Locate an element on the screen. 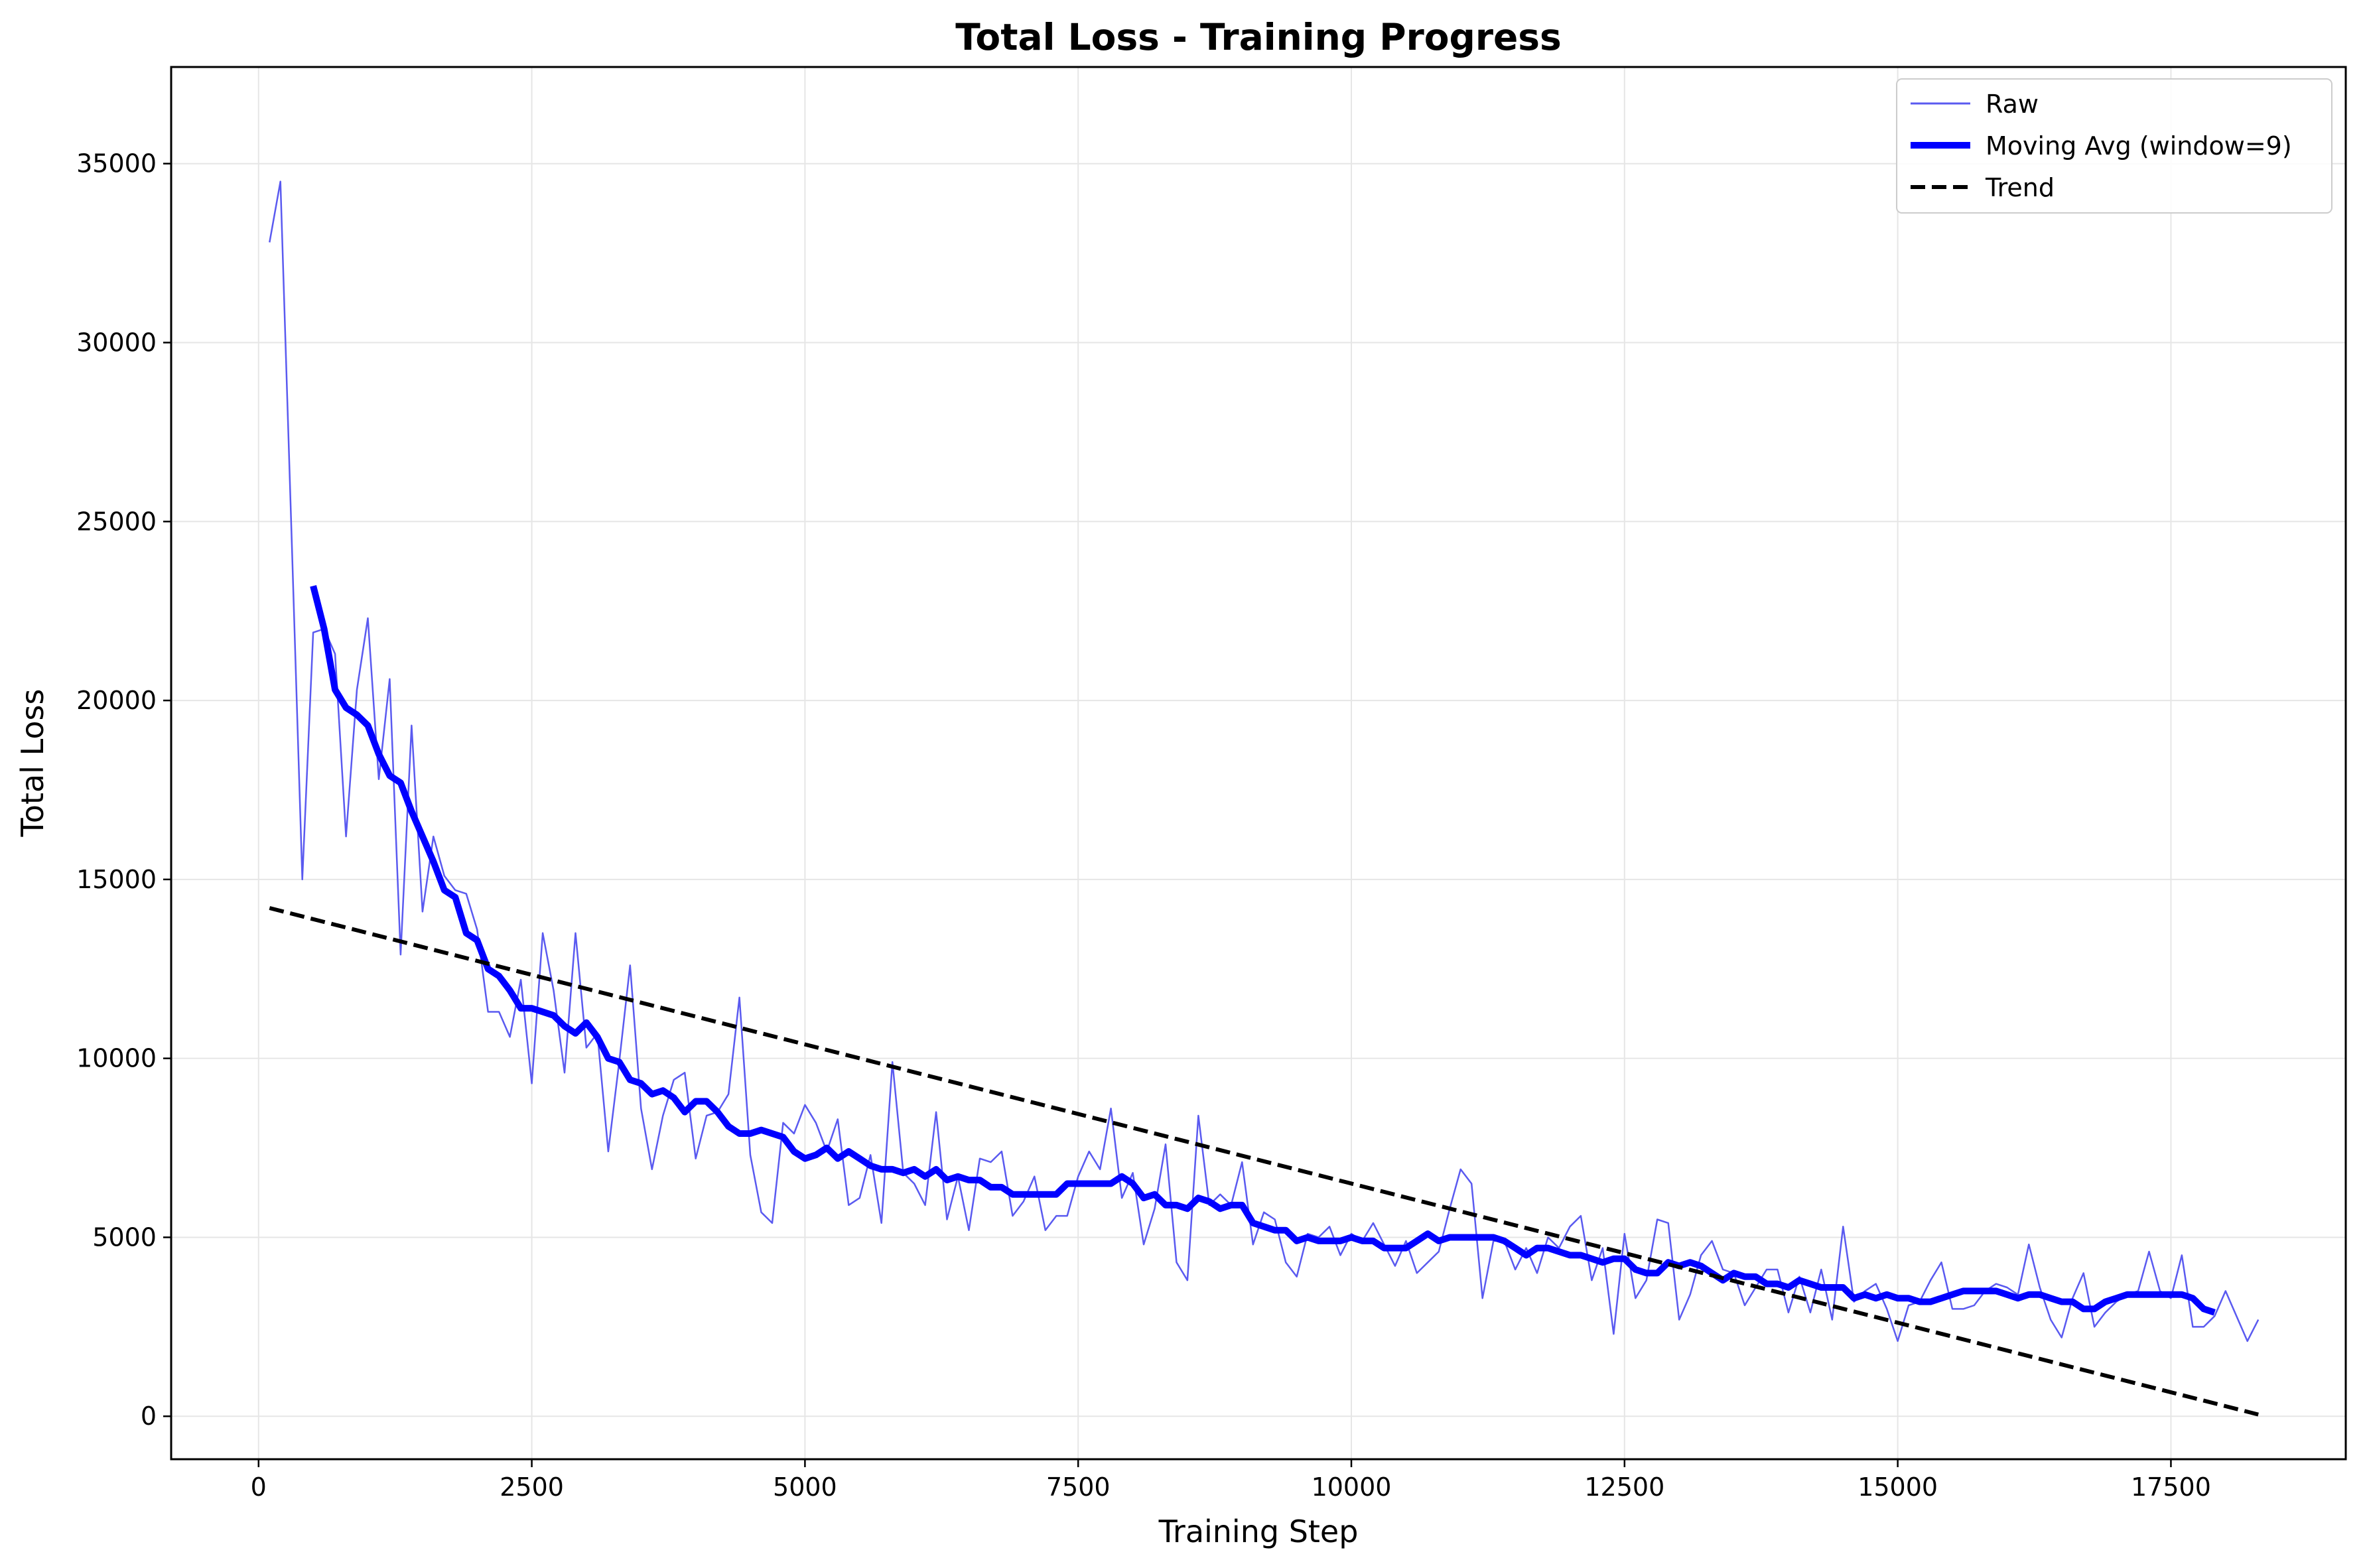 This screenshot has width=2365, height=1568. legend-box is located at coordinates (2114, 146).